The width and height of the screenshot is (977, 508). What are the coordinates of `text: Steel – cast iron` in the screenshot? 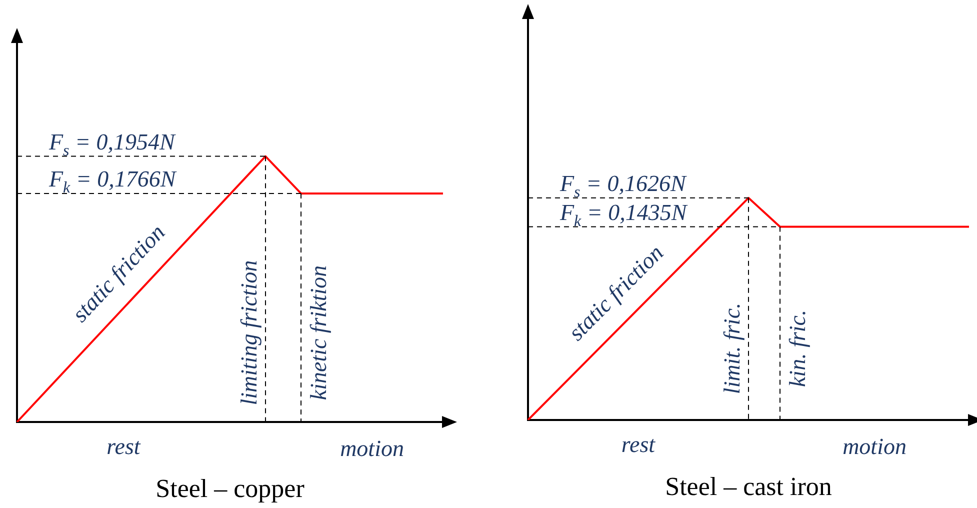 It's located at (748, 486).